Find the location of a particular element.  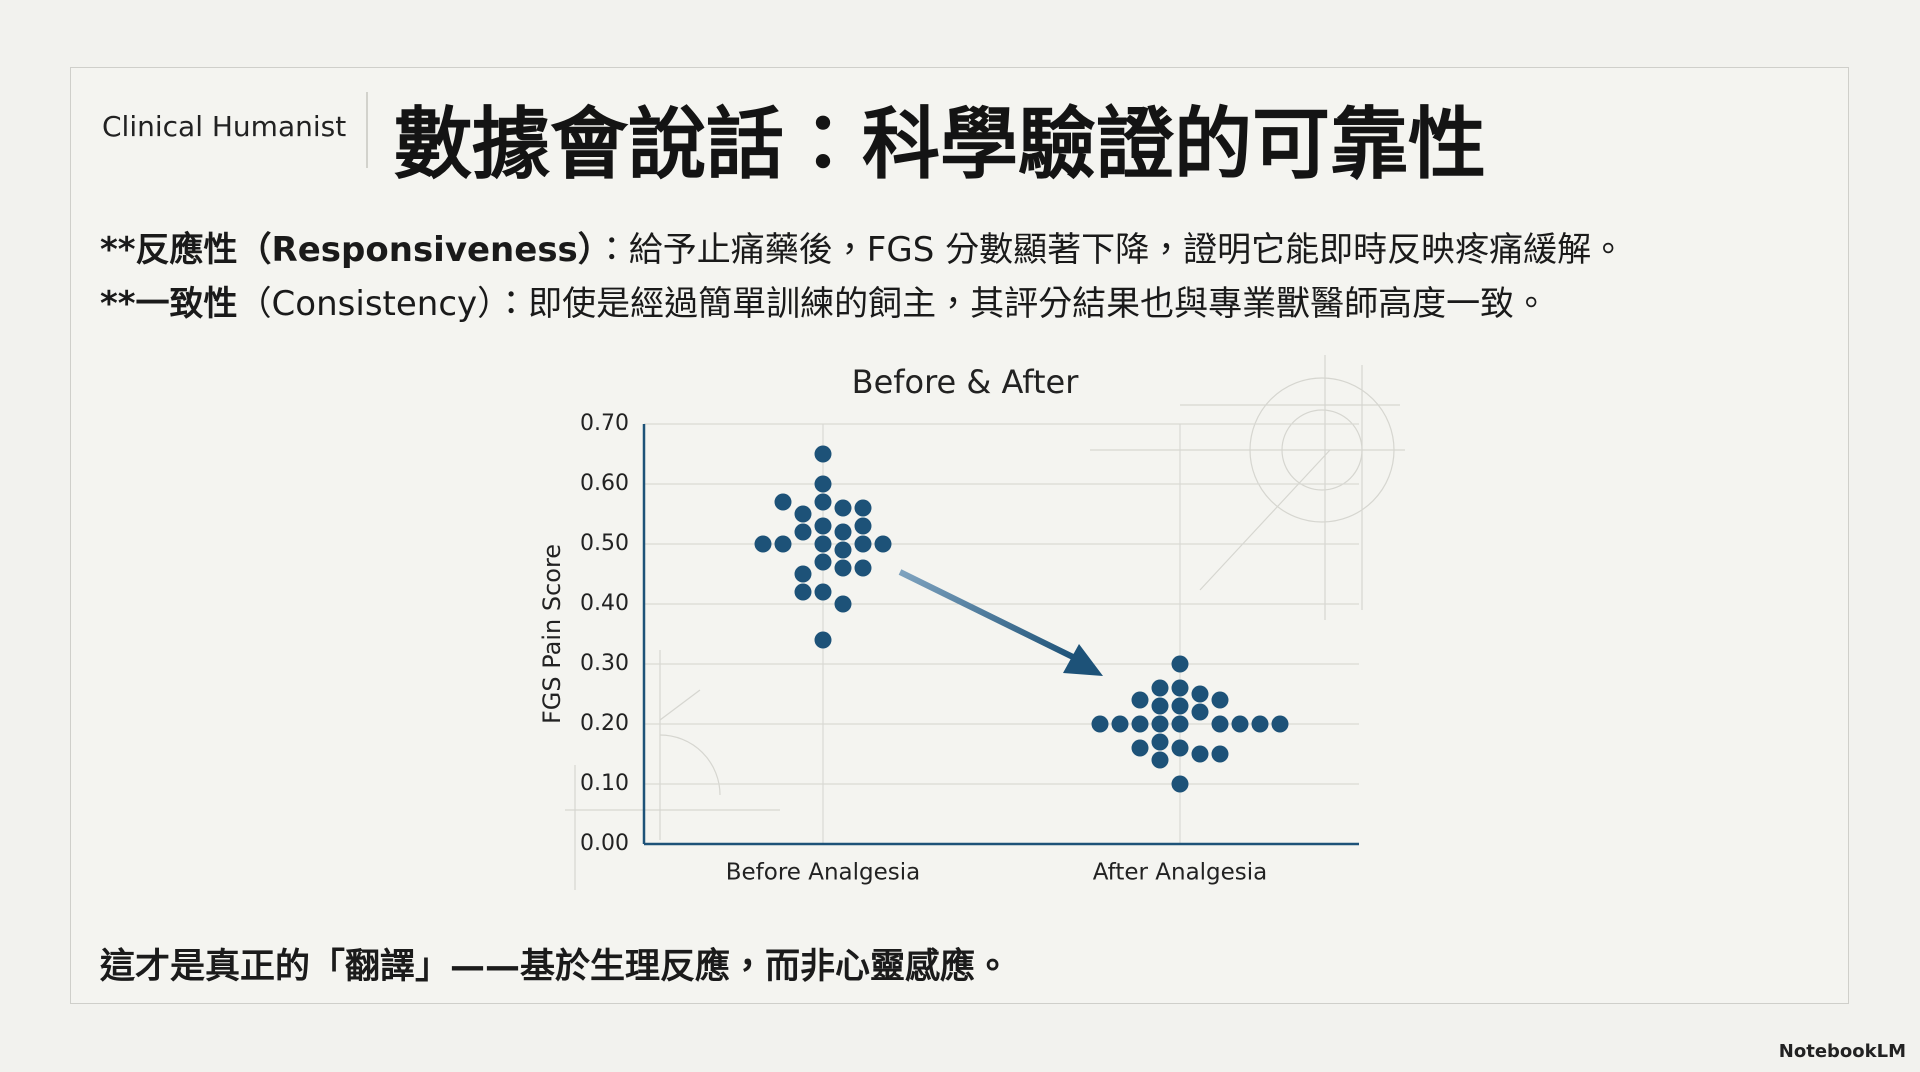

y-tick-label: 0.20 is located at coordinates (604, 723).